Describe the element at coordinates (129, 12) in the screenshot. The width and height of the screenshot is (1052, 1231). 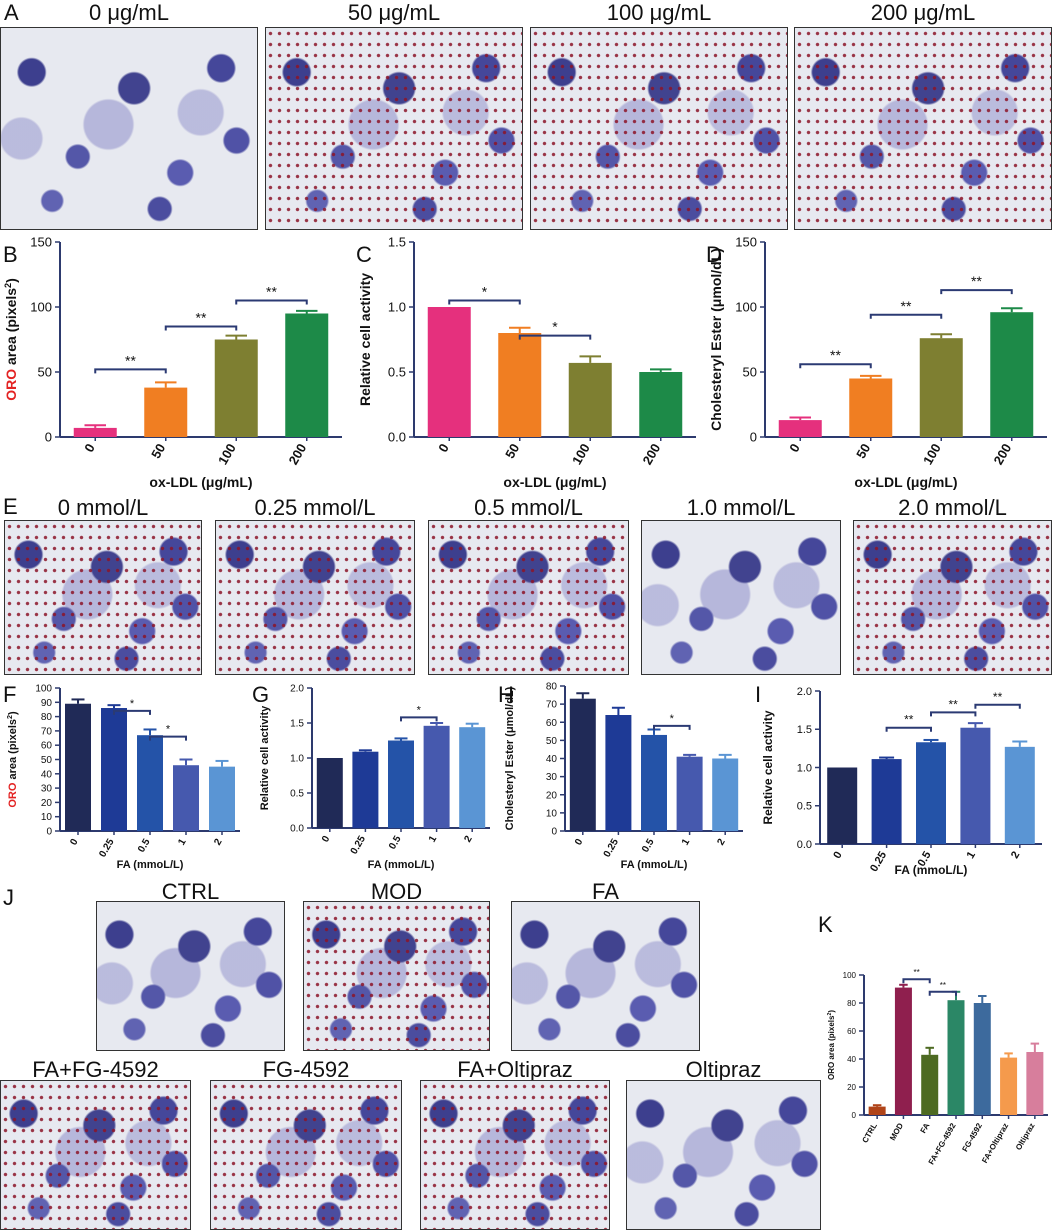
I see `image-title-a1: 0 μg/mL` at that location.